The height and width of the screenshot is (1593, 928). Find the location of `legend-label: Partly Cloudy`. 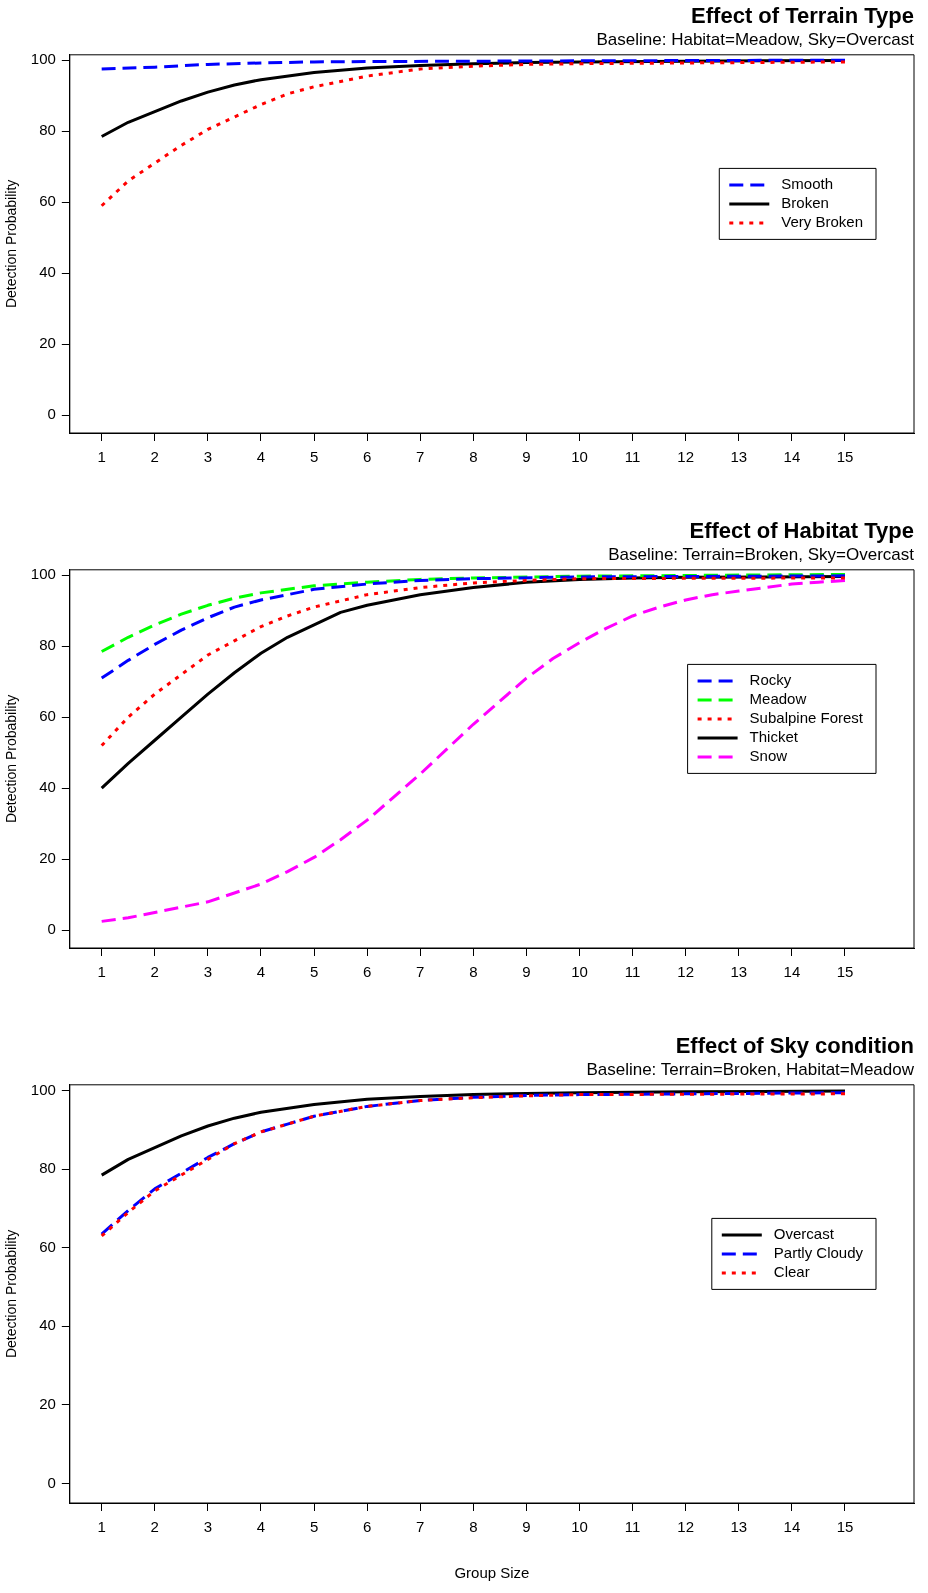

legend-label: Partly Cloudy is located at coordinates (818, 1253).